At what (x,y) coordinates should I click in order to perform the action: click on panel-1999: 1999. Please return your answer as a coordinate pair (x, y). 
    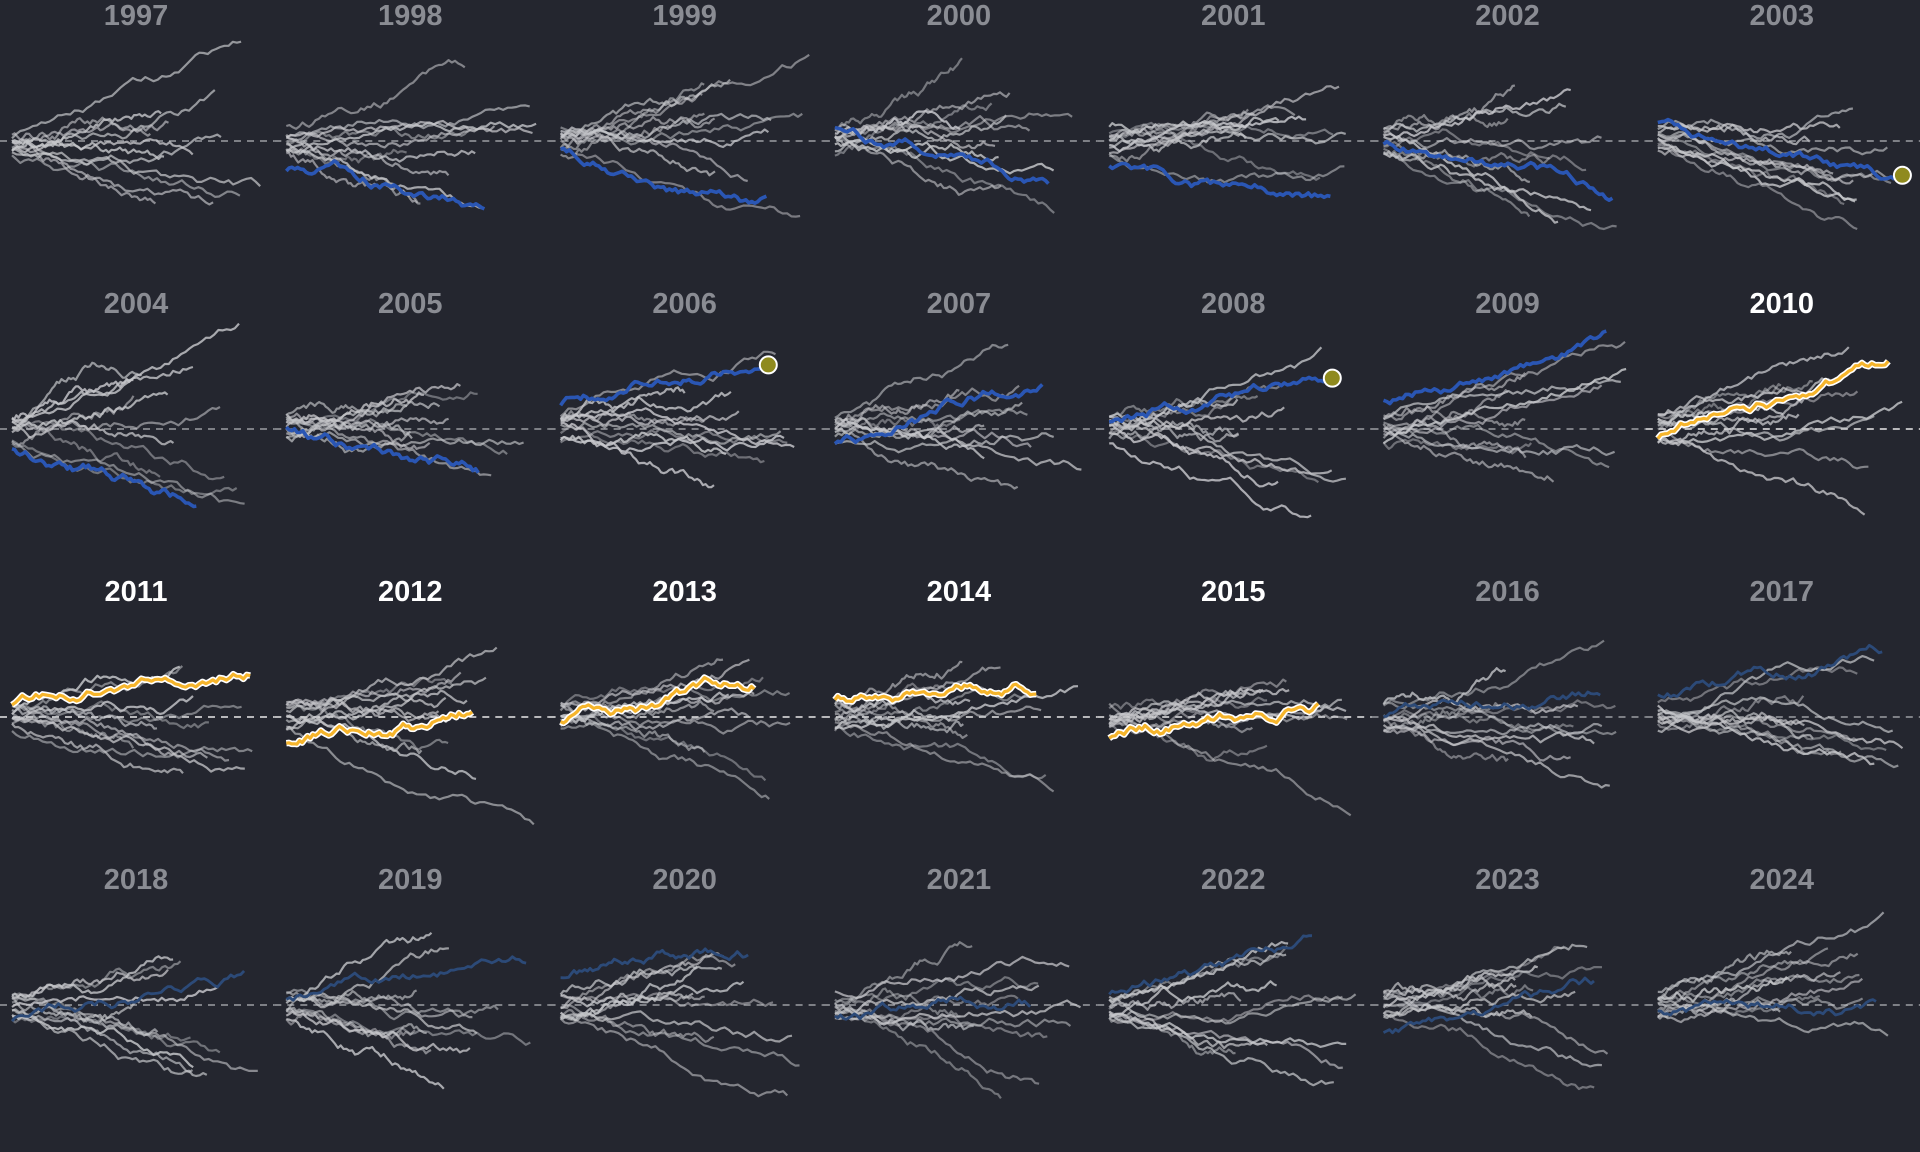
    Looking at the image, I should click on (685, 109).